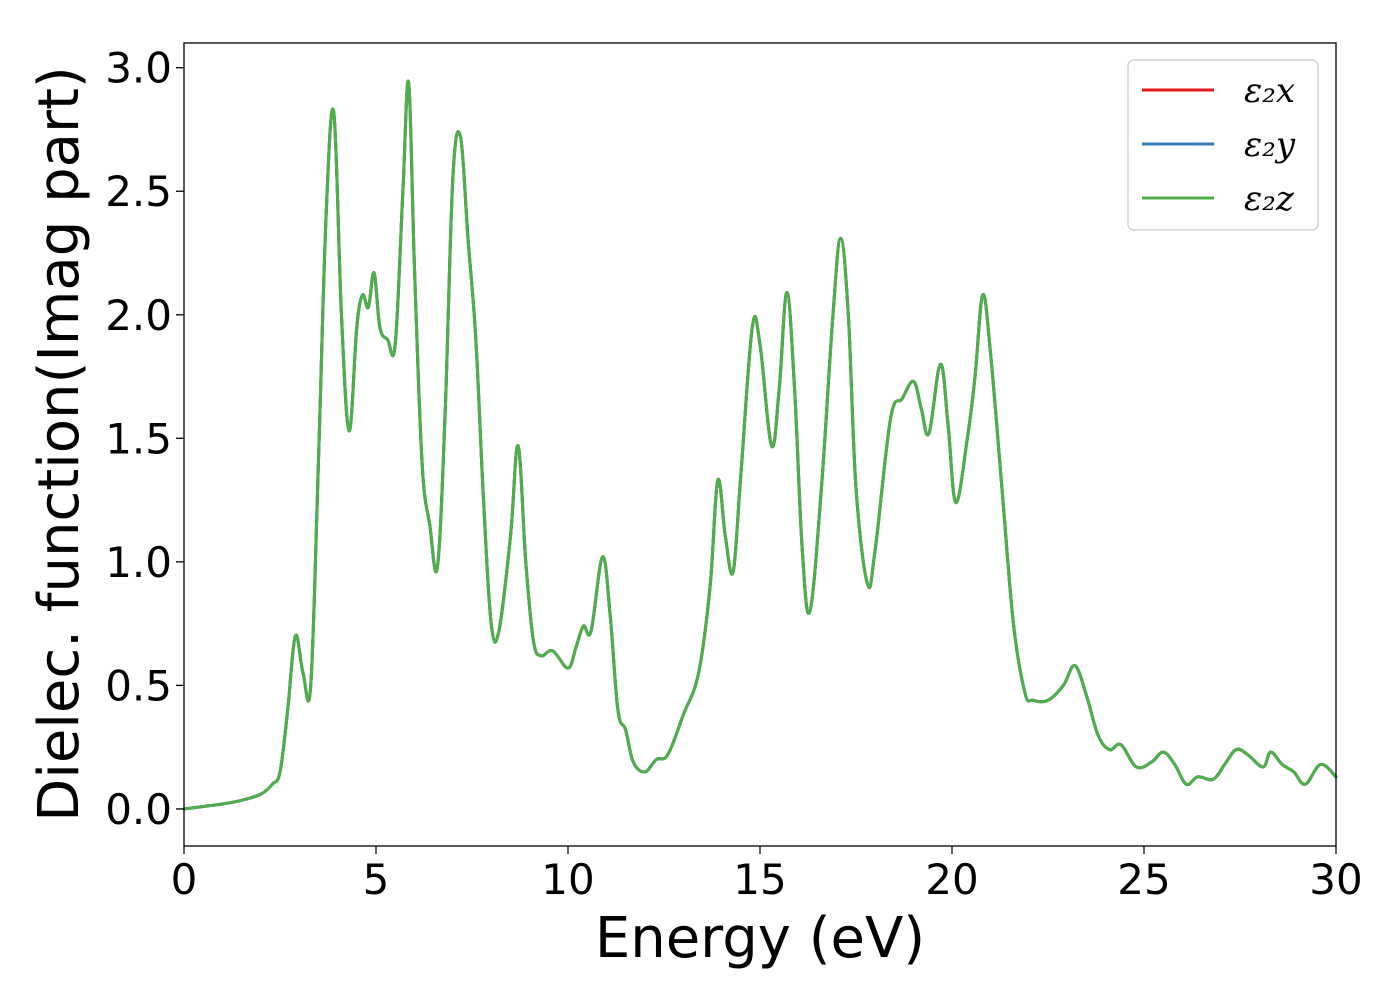  What do you see at coordinates (1219, 145) in the screenshot?
I see `legend-items: ε₂x ε₂y ε₂z` at bounding box center [1219, 145].